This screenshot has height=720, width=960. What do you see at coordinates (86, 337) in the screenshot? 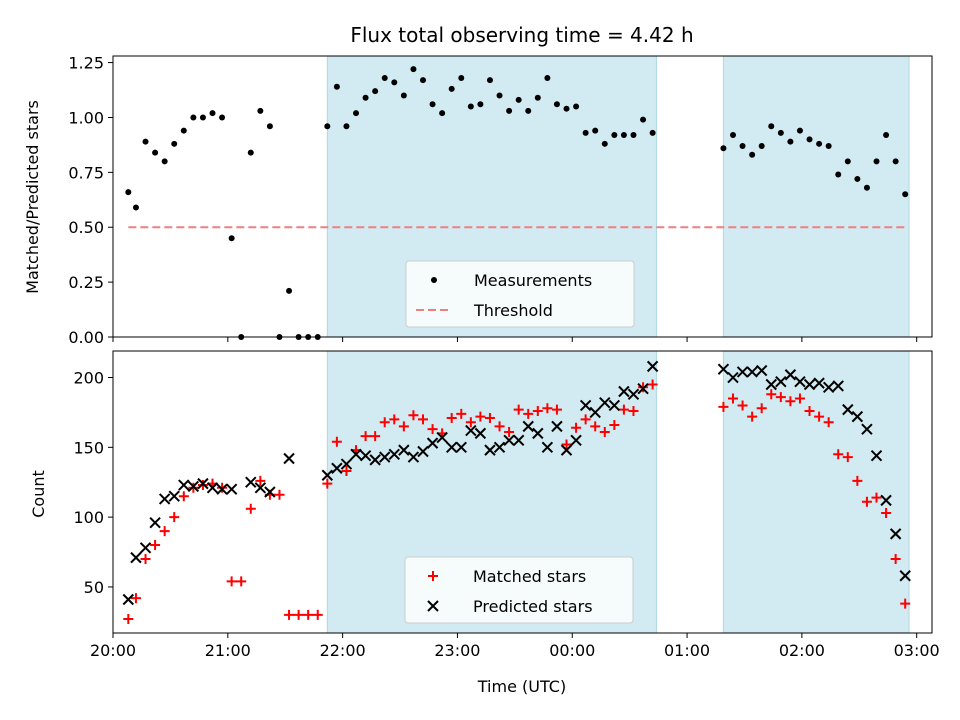
I see `y-tick-label: 0.00` at bounding box center [86, 337].